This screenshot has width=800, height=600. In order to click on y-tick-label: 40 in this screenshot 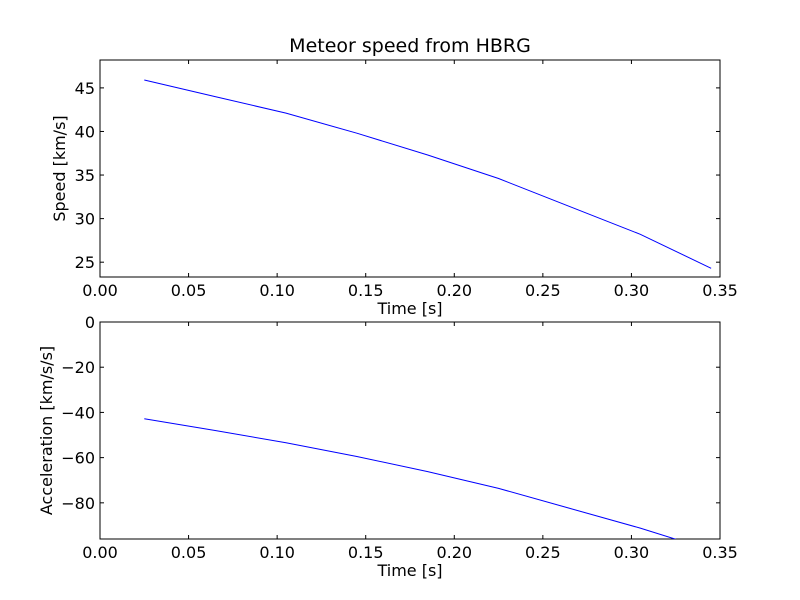, I will do `click(85, 131)`.